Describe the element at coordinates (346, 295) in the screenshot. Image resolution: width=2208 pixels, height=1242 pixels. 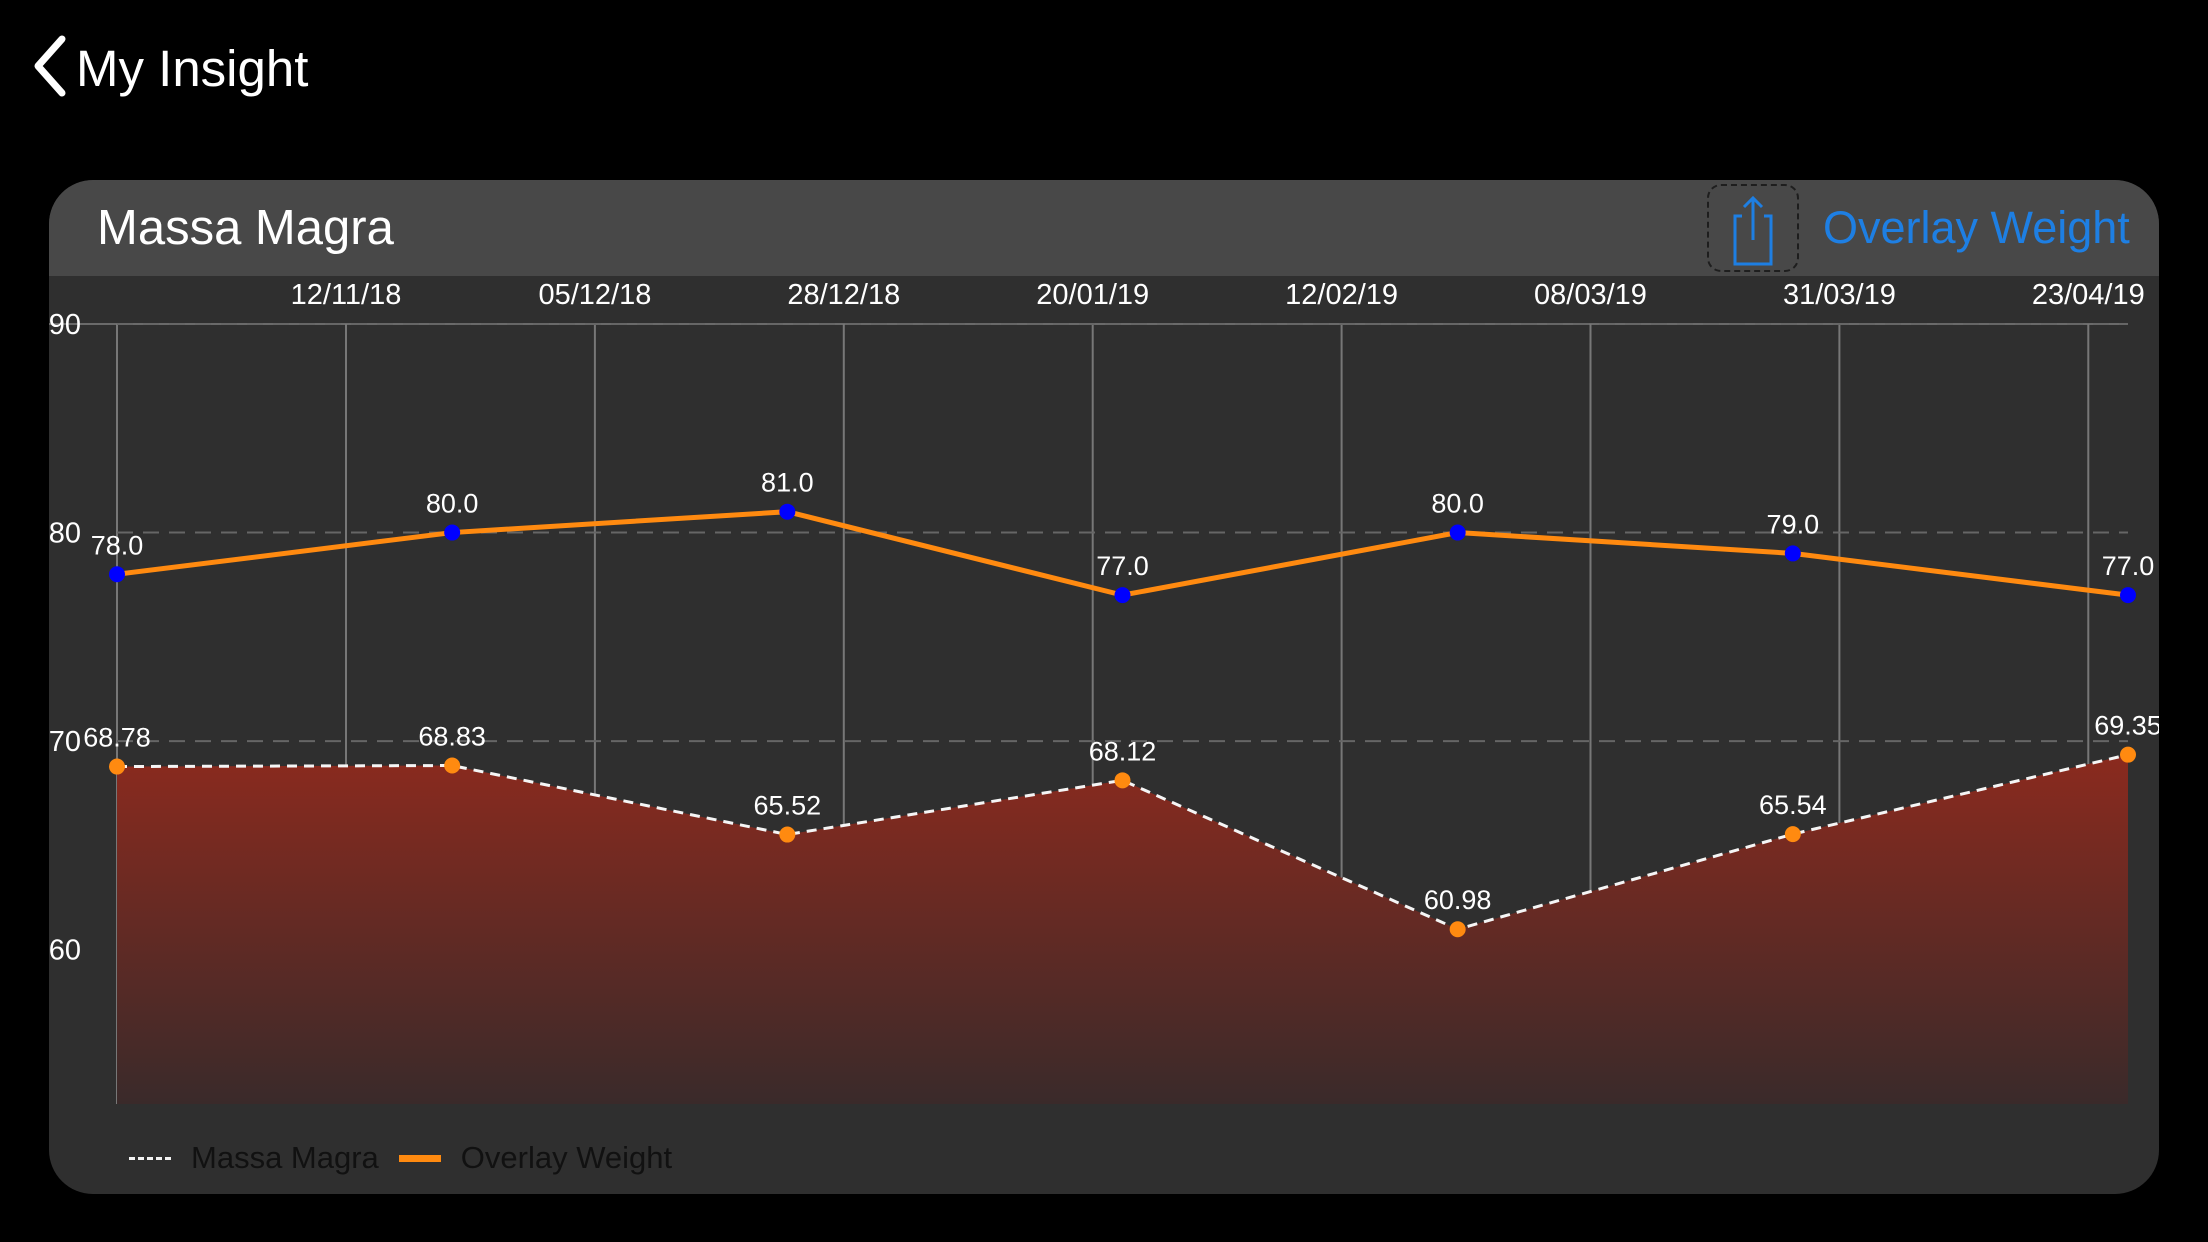
I see `x-tick-label: 12/11/18` at that location.